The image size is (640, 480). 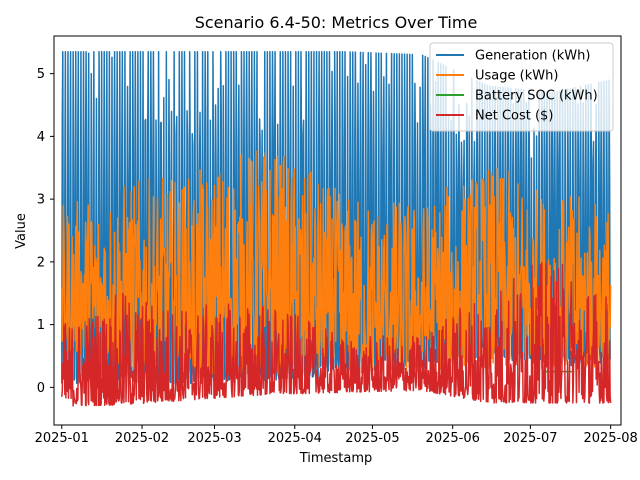 I want to click on y-tick-label: 3, so click(x=41, y=200).